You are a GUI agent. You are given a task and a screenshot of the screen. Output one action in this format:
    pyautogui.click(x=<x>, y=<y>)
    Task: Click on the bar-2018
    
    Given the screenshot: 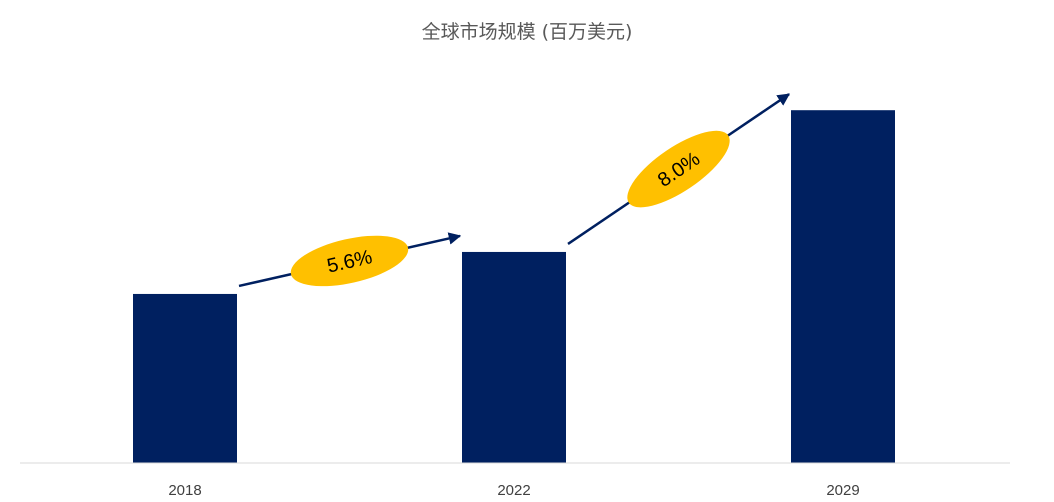 What is the action you would take?
    pyautogui.click(x=185, y=378)
    